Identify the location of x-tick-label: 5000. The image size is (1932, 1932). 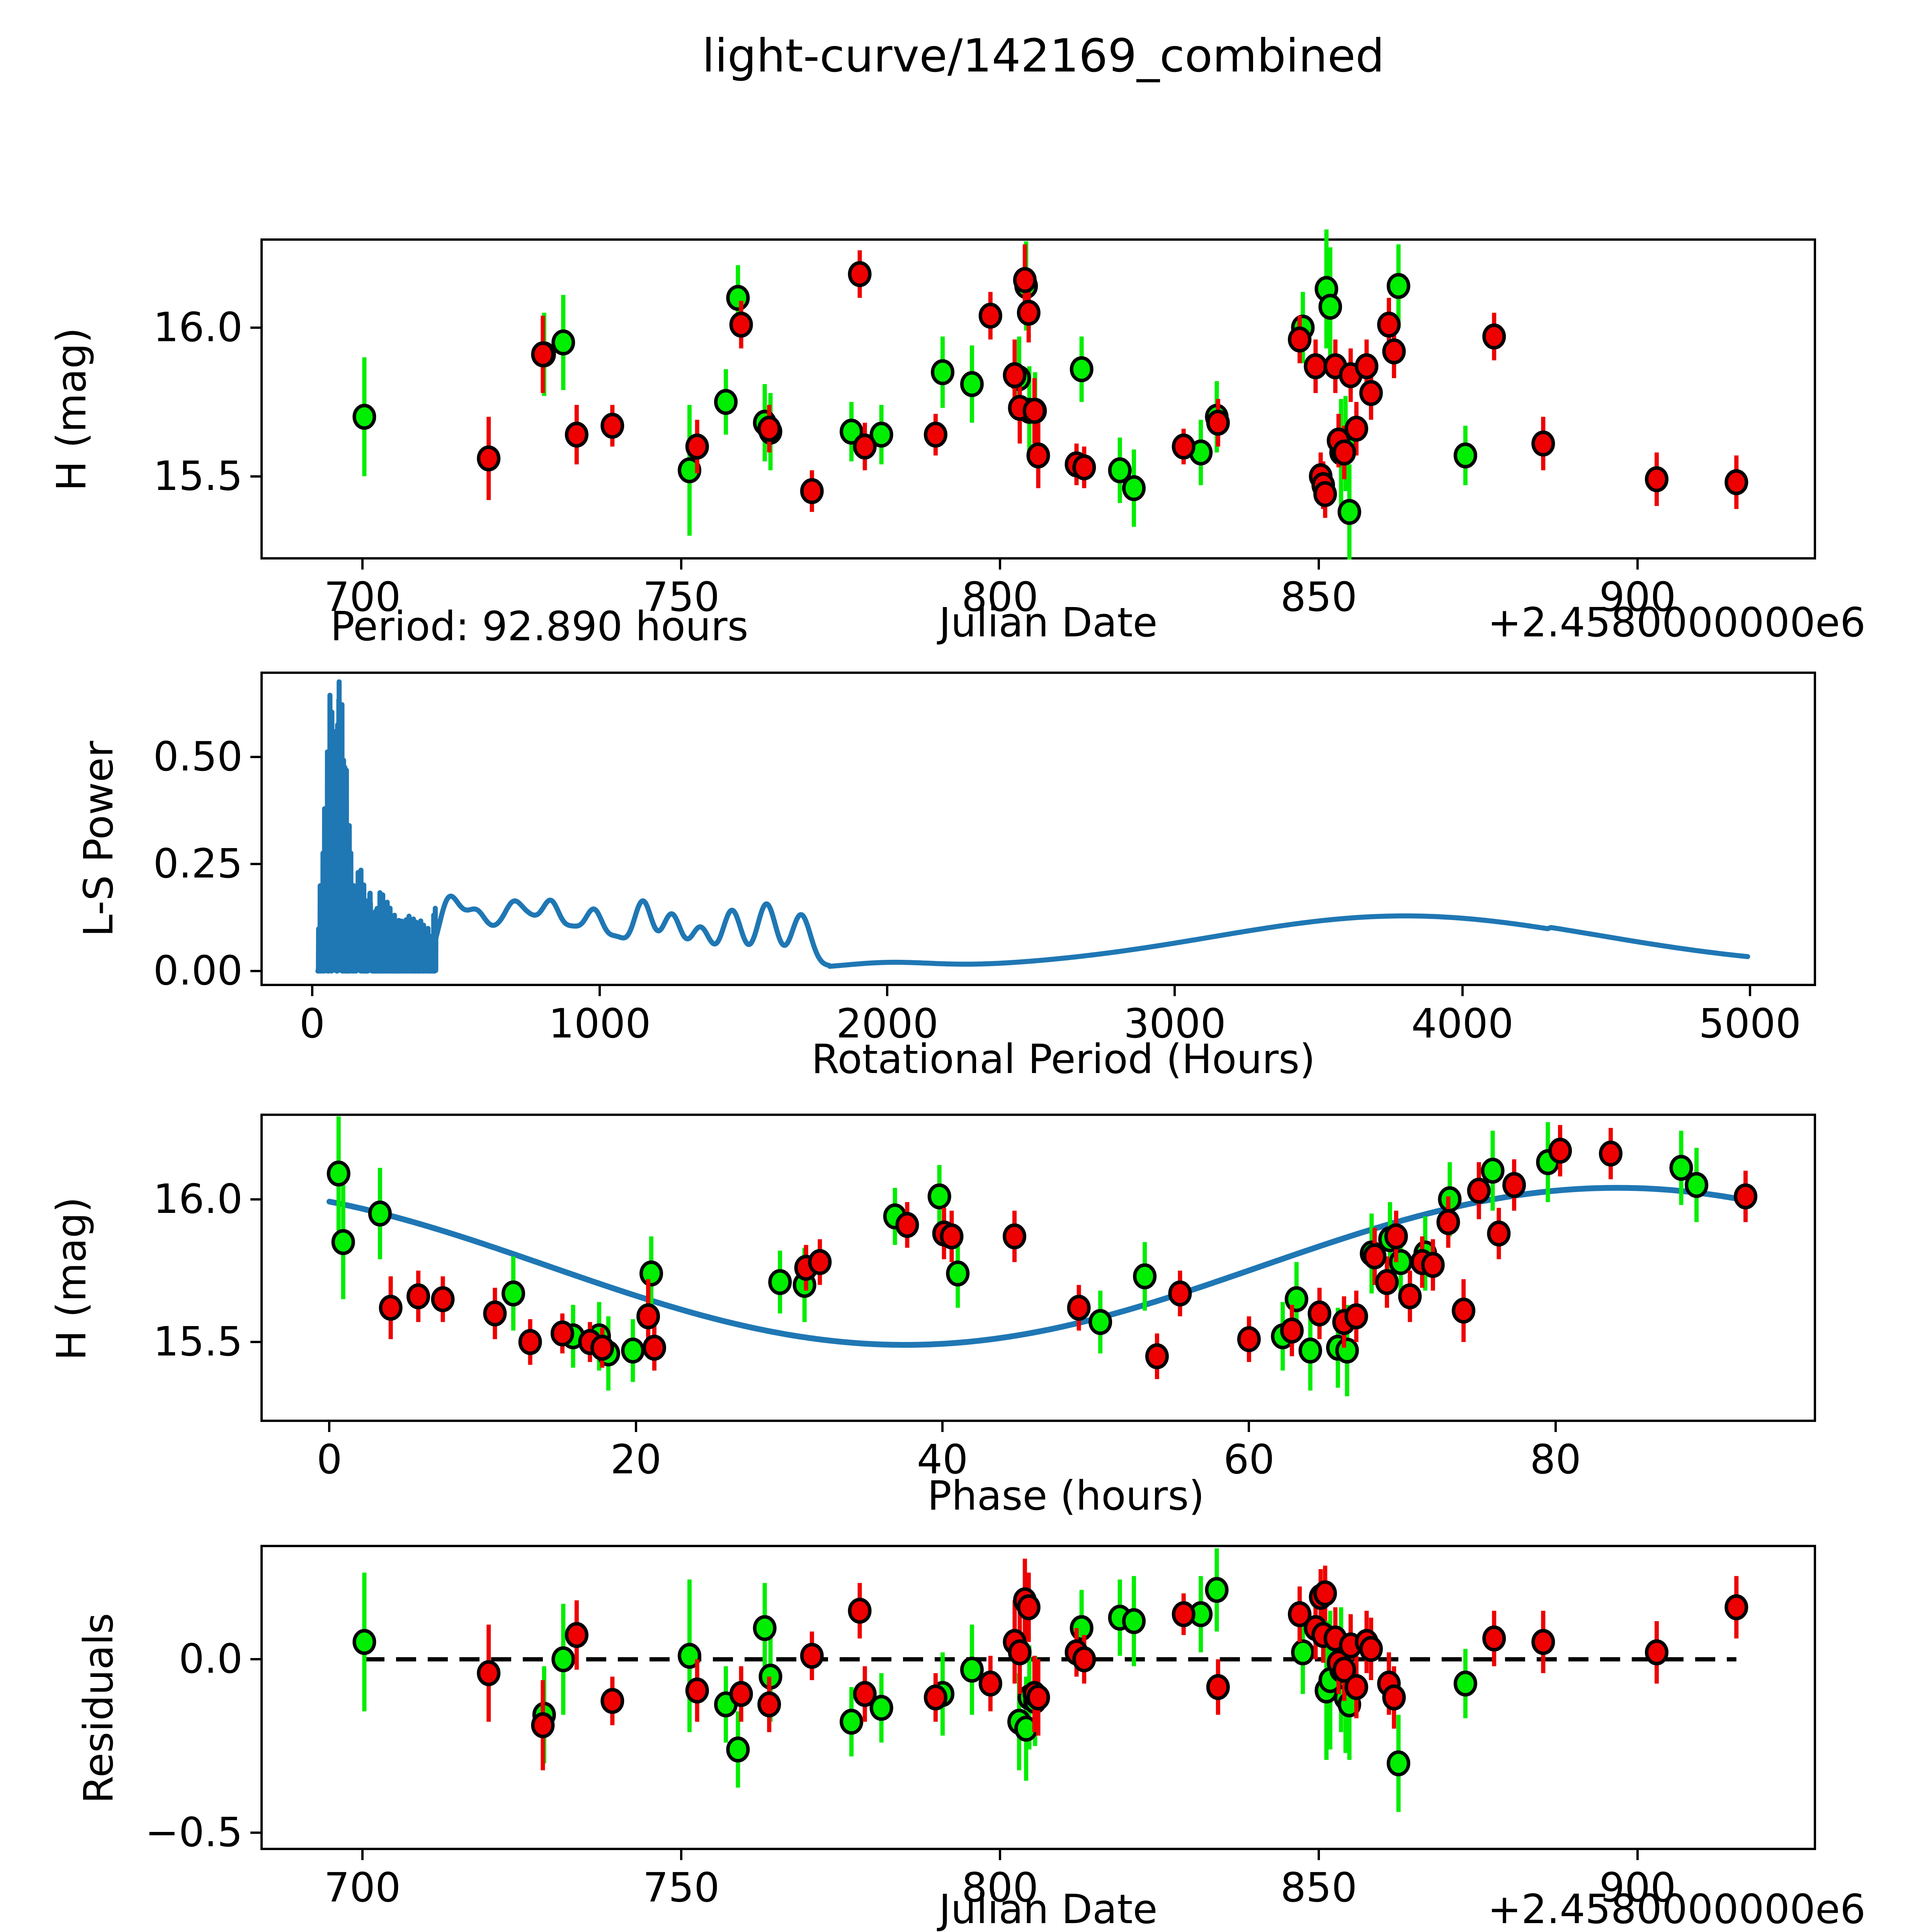
(1750, 1024).